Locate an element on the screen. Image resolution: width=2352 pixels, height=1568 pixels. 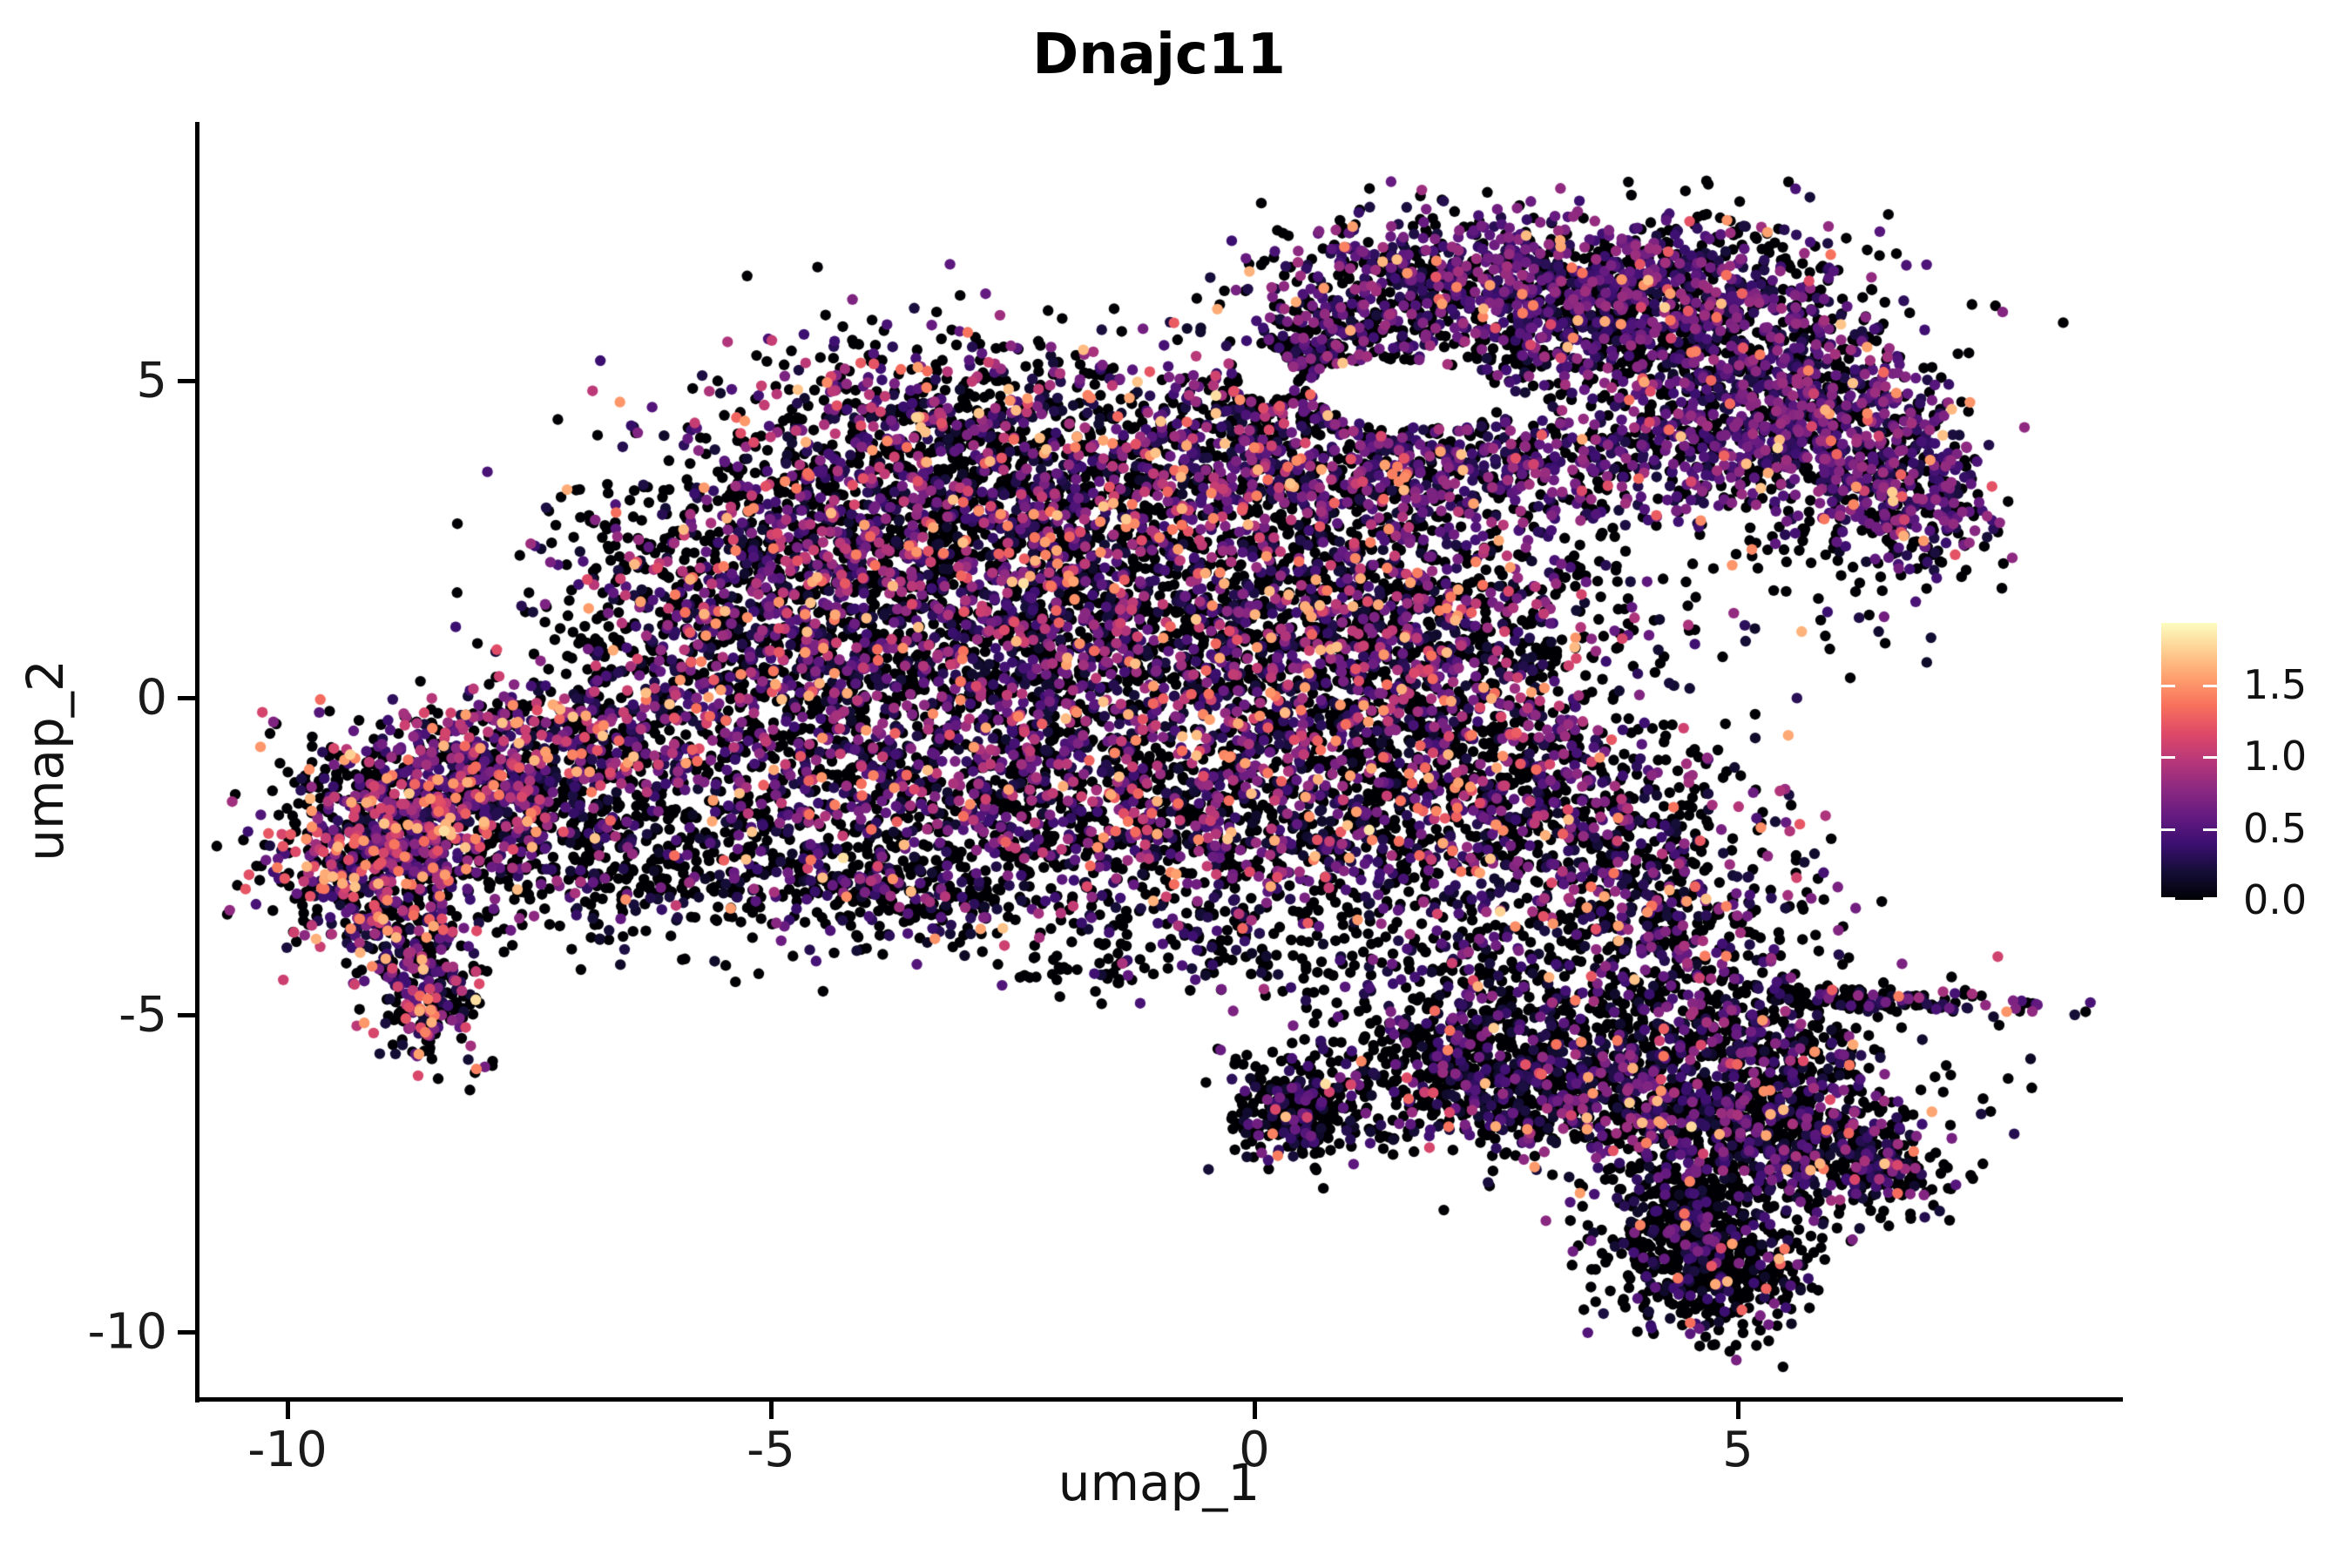
x-tick-label: -10 is located at coordinates (287, 1450).